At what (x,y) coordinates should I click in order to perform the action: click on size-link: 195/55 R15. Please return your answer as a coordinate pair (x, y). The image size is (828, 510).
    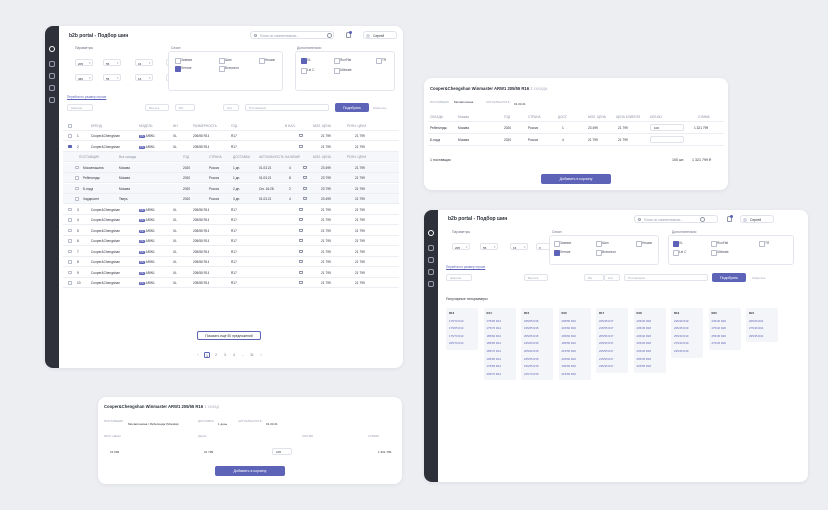
    Looking at the image, I should click on (531, 366).